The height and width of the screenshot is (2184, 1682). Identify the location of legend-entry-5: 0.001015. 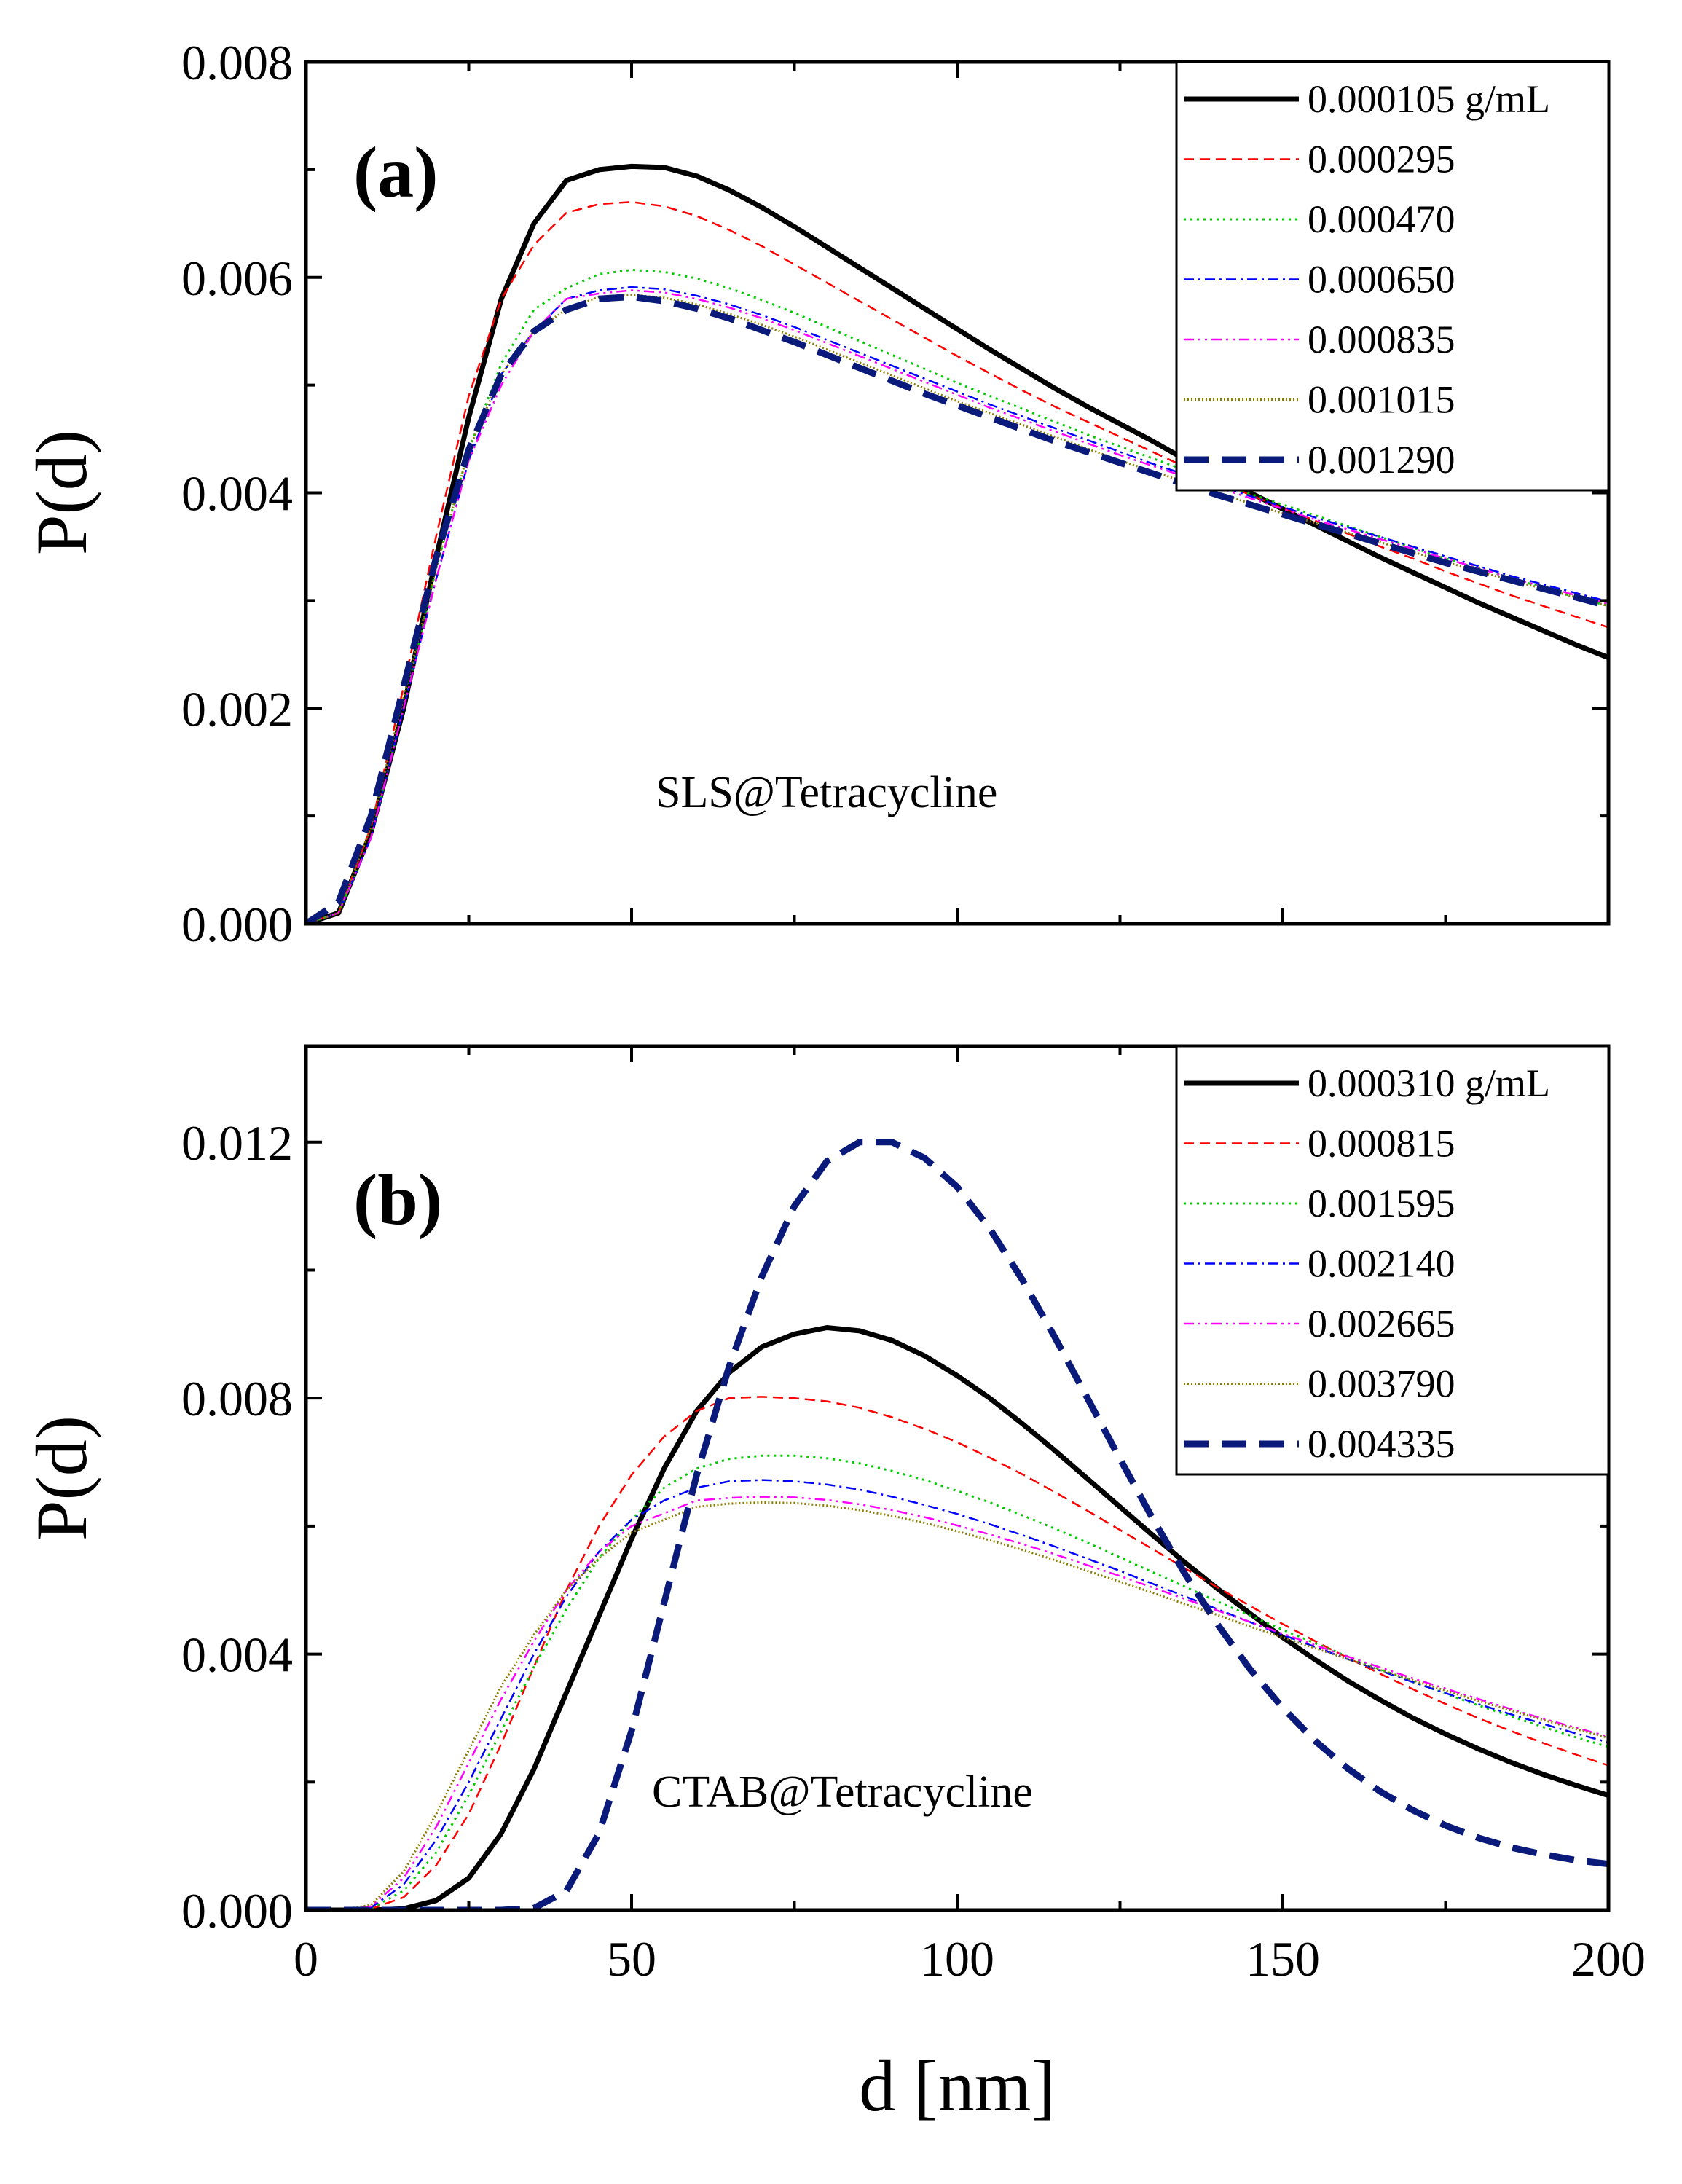
(1381, 400).